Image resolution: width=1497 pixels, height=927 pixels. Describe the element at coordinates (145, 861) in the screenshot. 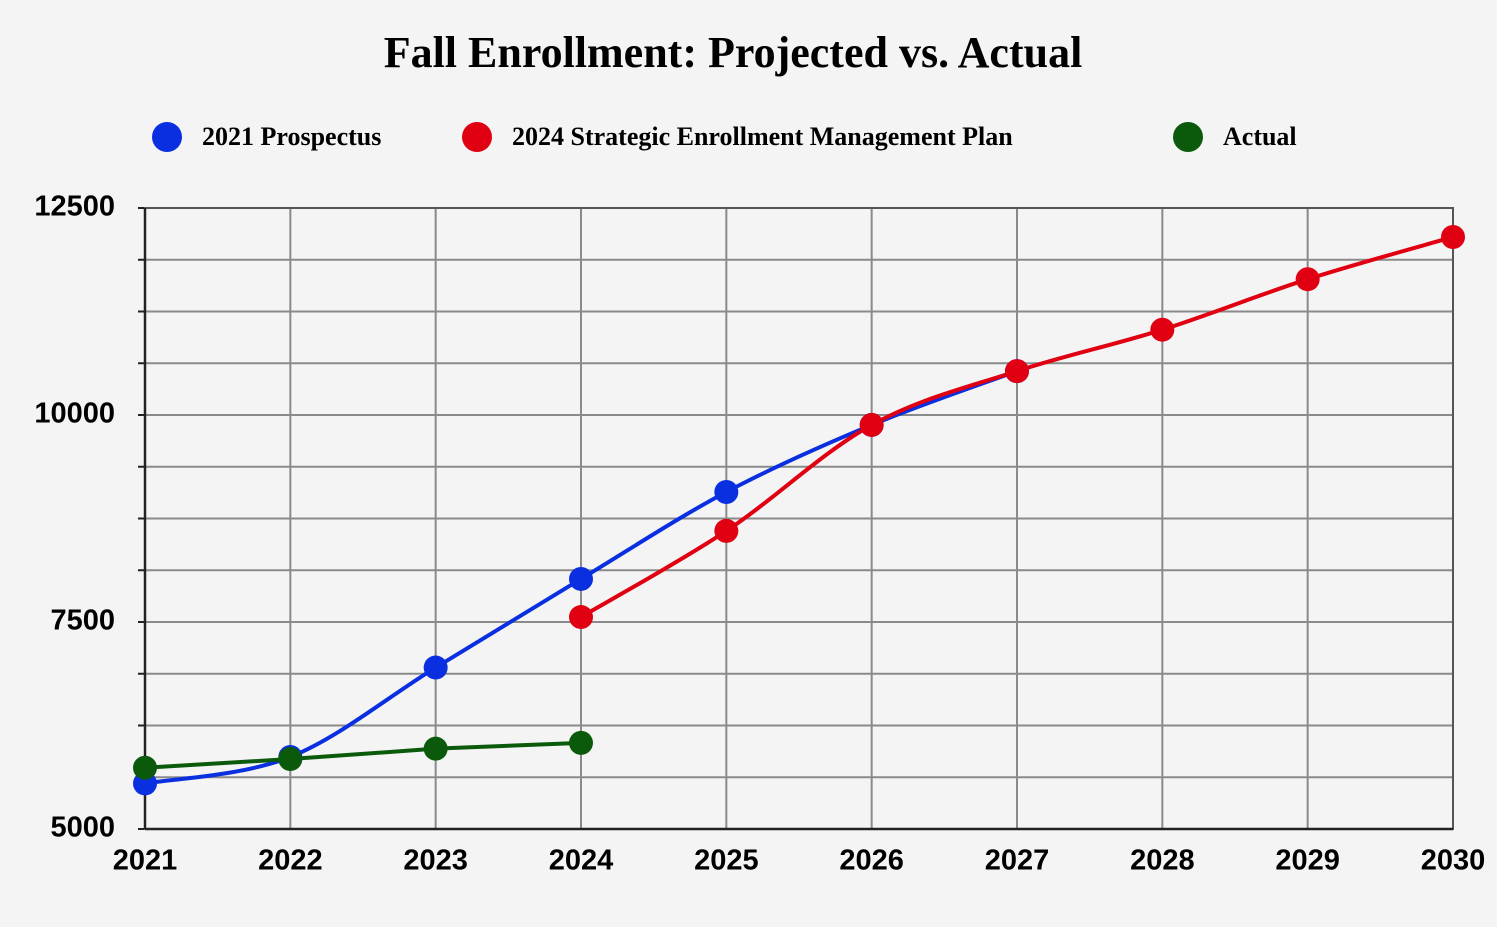

I see `x-tick-label: 2021` at that location.